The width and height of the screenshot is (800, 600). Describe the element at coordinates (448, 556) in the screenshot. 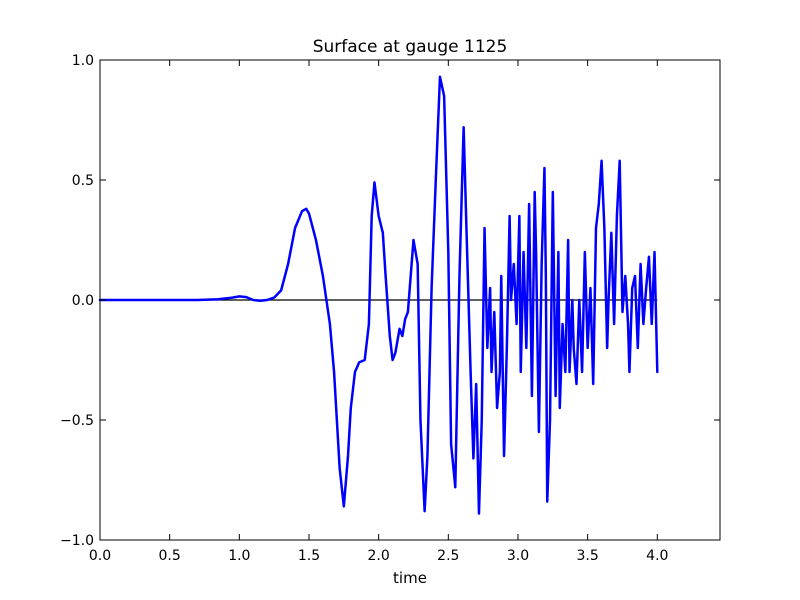

I see `x-tick-label: 2.5` at that location.